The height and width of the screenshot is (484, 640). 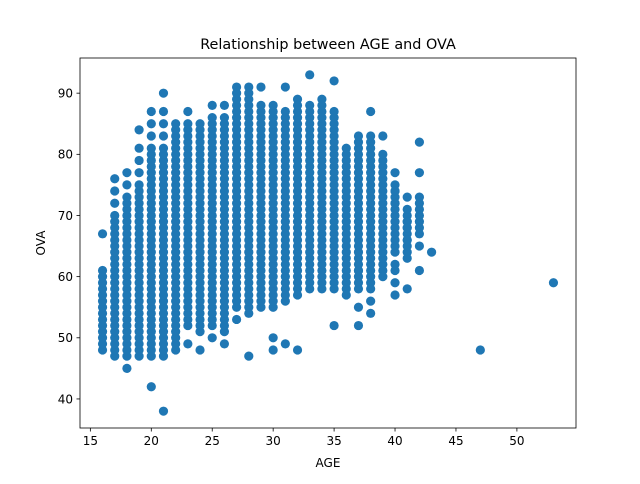 What do you see at coordinates (455, 441) in the screenshot?
I see `x-tick-label: 45` at bounding box center [455, 441].